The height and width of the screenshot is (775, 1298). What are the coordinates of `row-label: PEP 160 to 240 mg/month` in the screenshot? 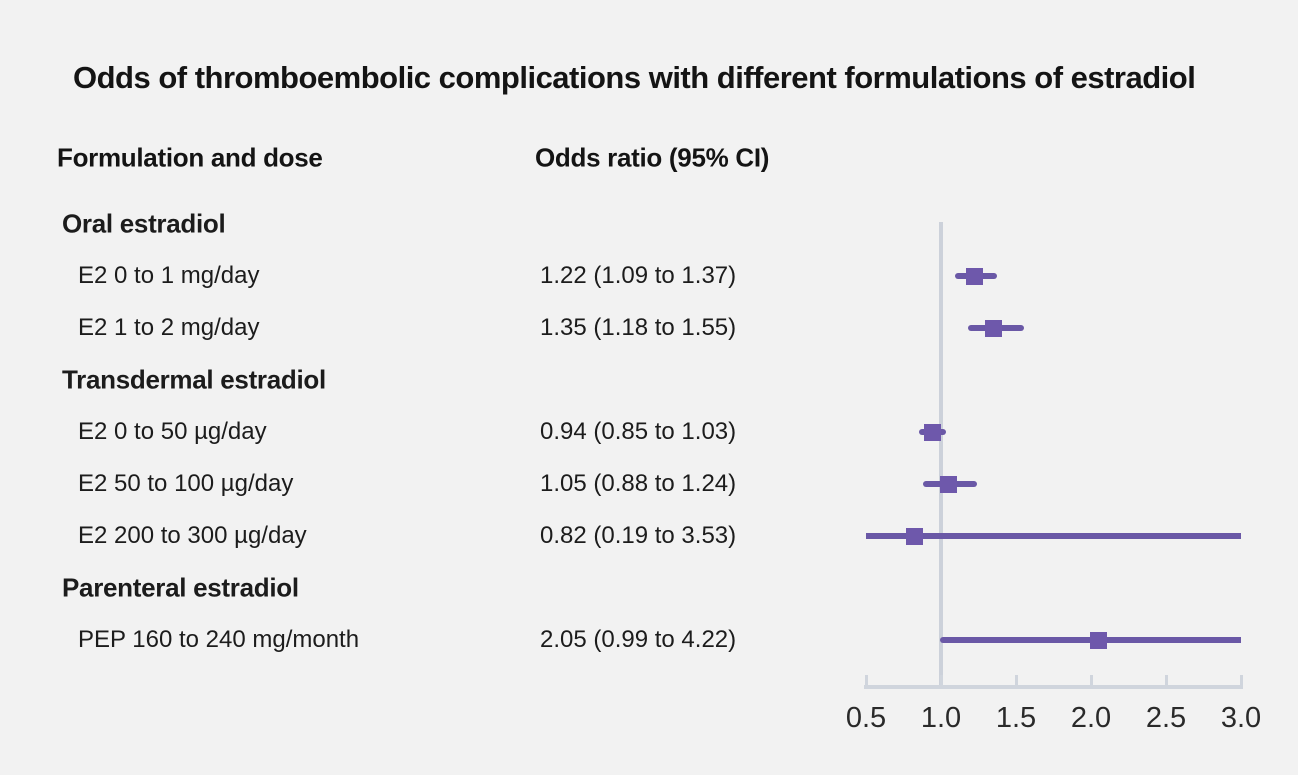 It's located at (219, 639).